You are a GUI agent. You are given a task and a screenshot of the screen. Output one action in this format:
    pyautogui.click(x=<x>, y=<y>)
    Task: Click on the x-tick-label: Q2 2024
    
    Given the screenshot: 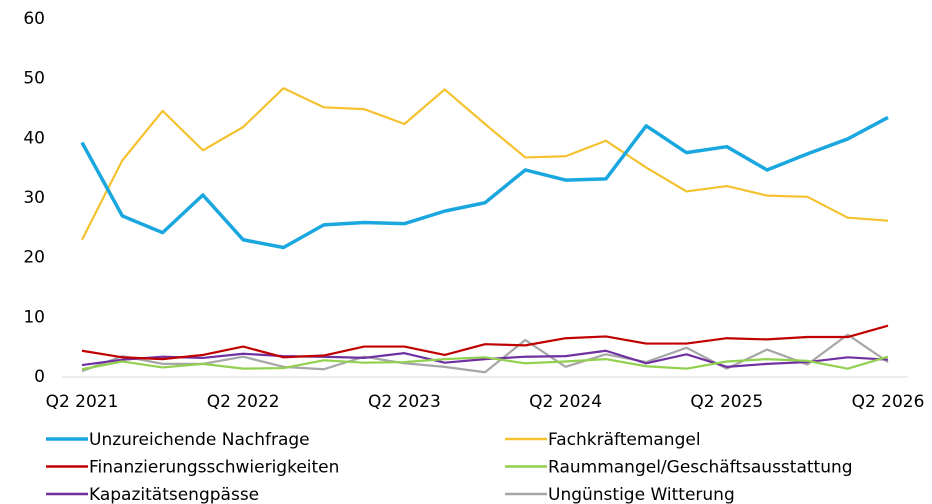 What is the action you would take?
    pyautogui.click(x=565, y=402)
    